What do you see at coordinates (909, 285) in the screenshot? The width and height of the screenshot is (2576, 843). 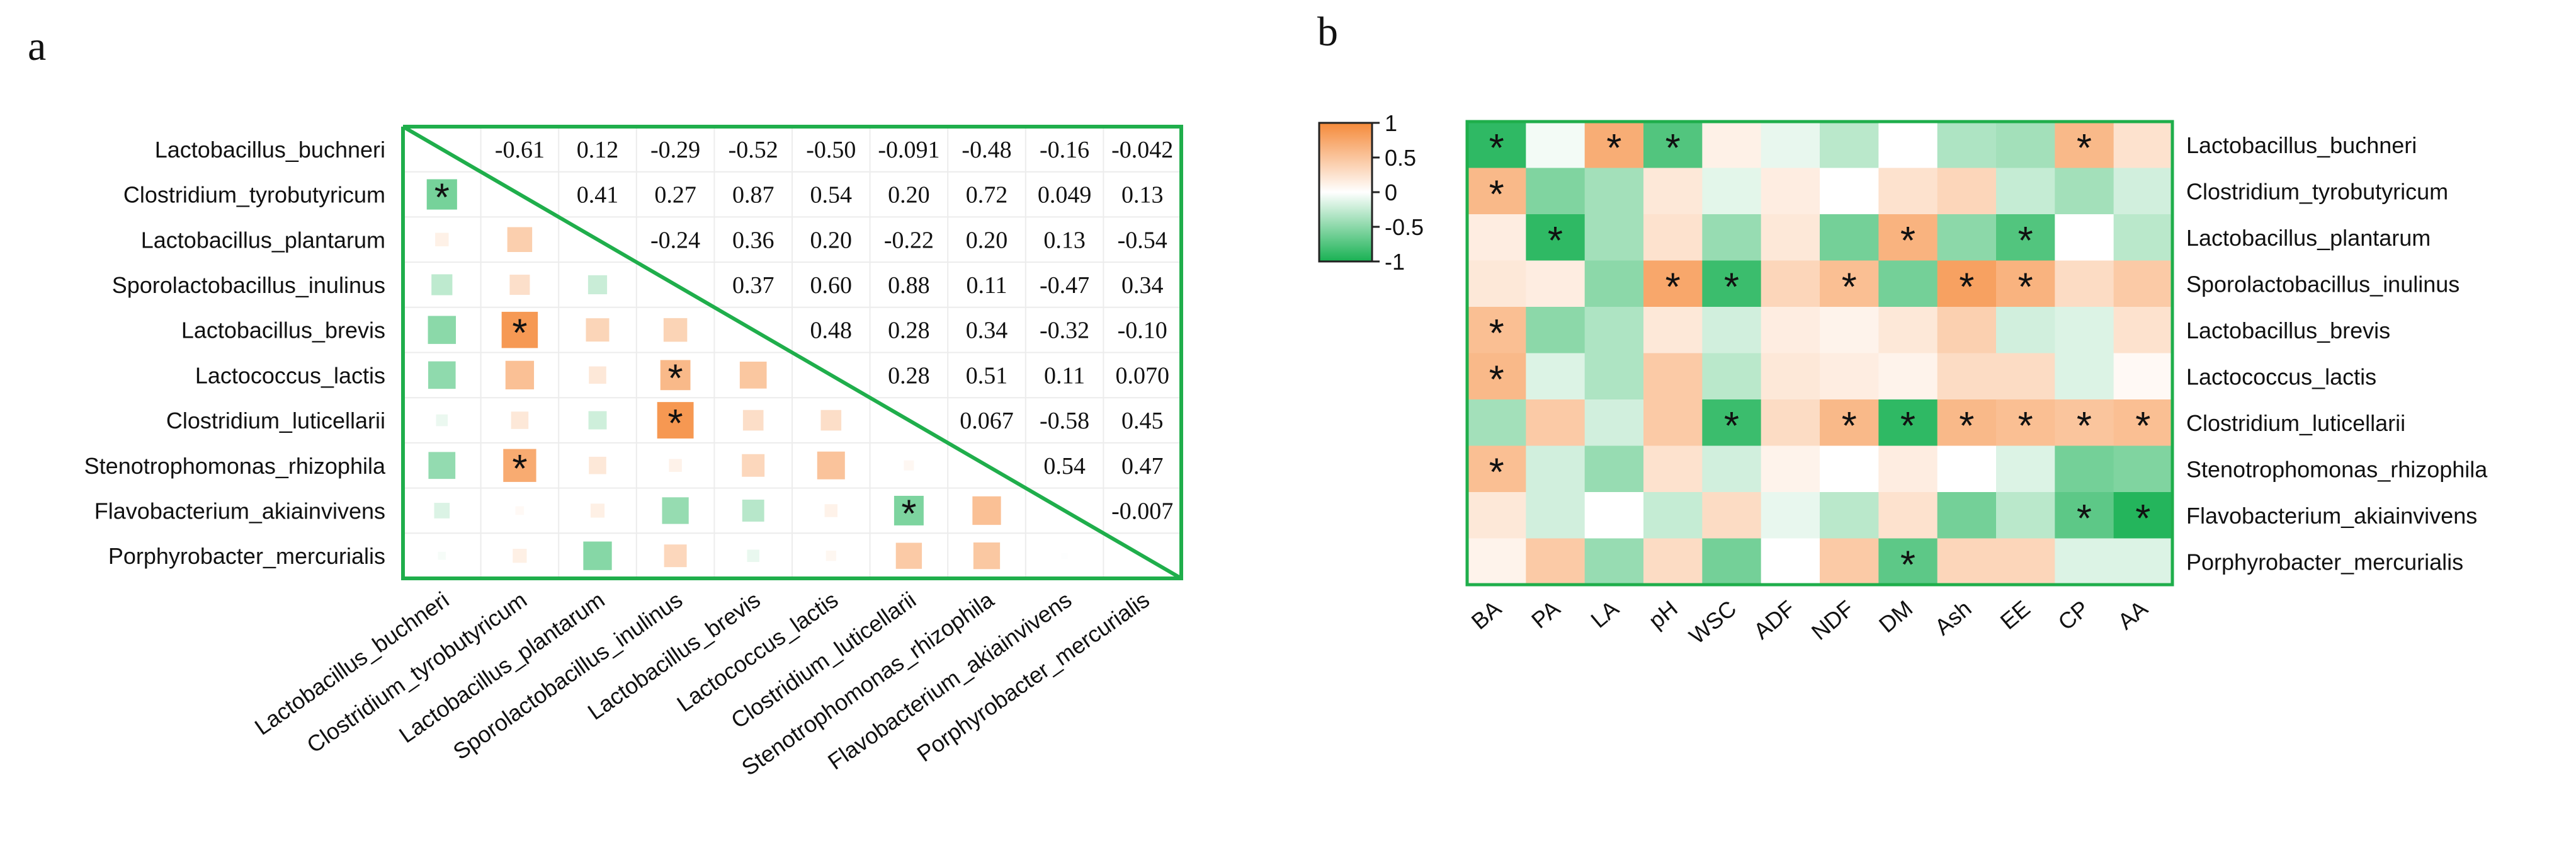 I see `coefficient-label: 0.88` at bounding box center [909, 285].